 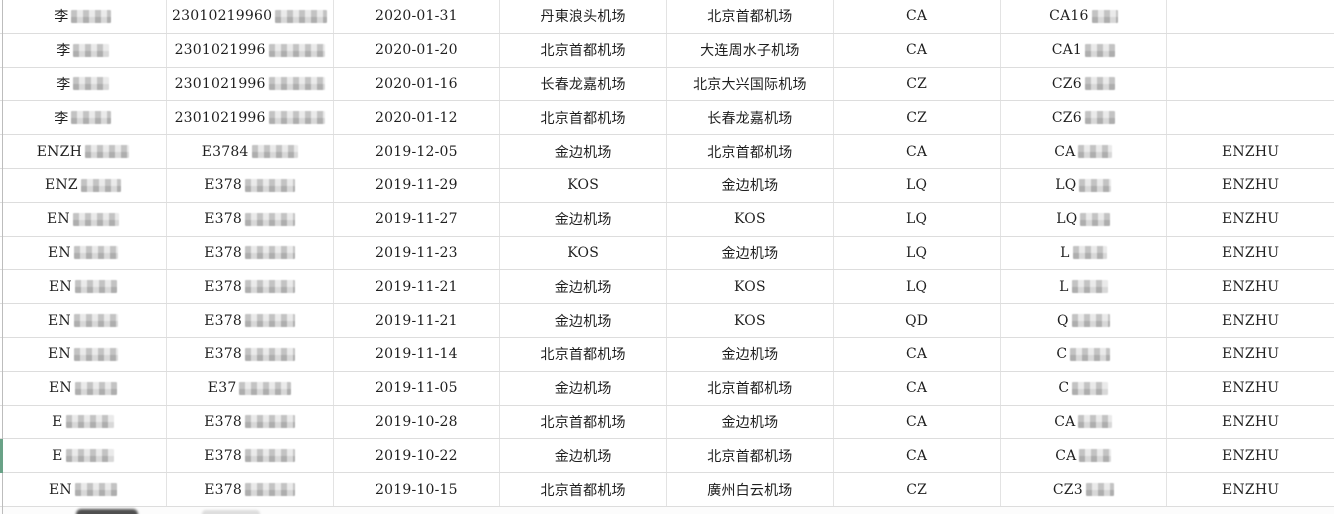 What do you see at coordinates (417, 118) in the screenshot?
I see `cell-flight-date: 2020-01-12` at bounding box center [417, 118].